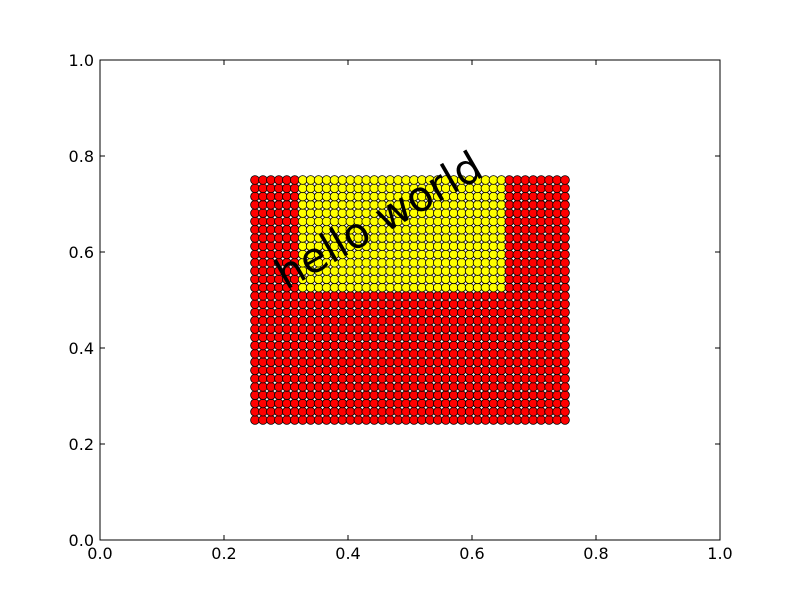 Image resolution: width=800 pixels, height=600 pixels. Describe the element at coordinates (81, 540) in the screenshot. I see `y-tick-label: 0.0` at that location.